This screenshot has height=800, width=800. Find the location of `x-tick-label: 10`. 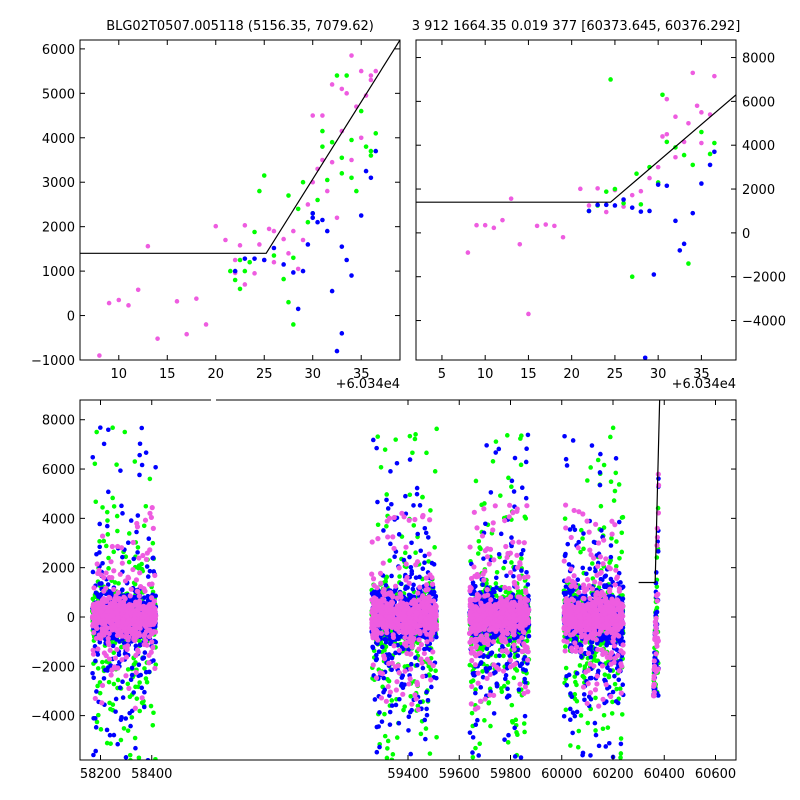

x-tick-label: 10 is located at coordinates (119, 374).